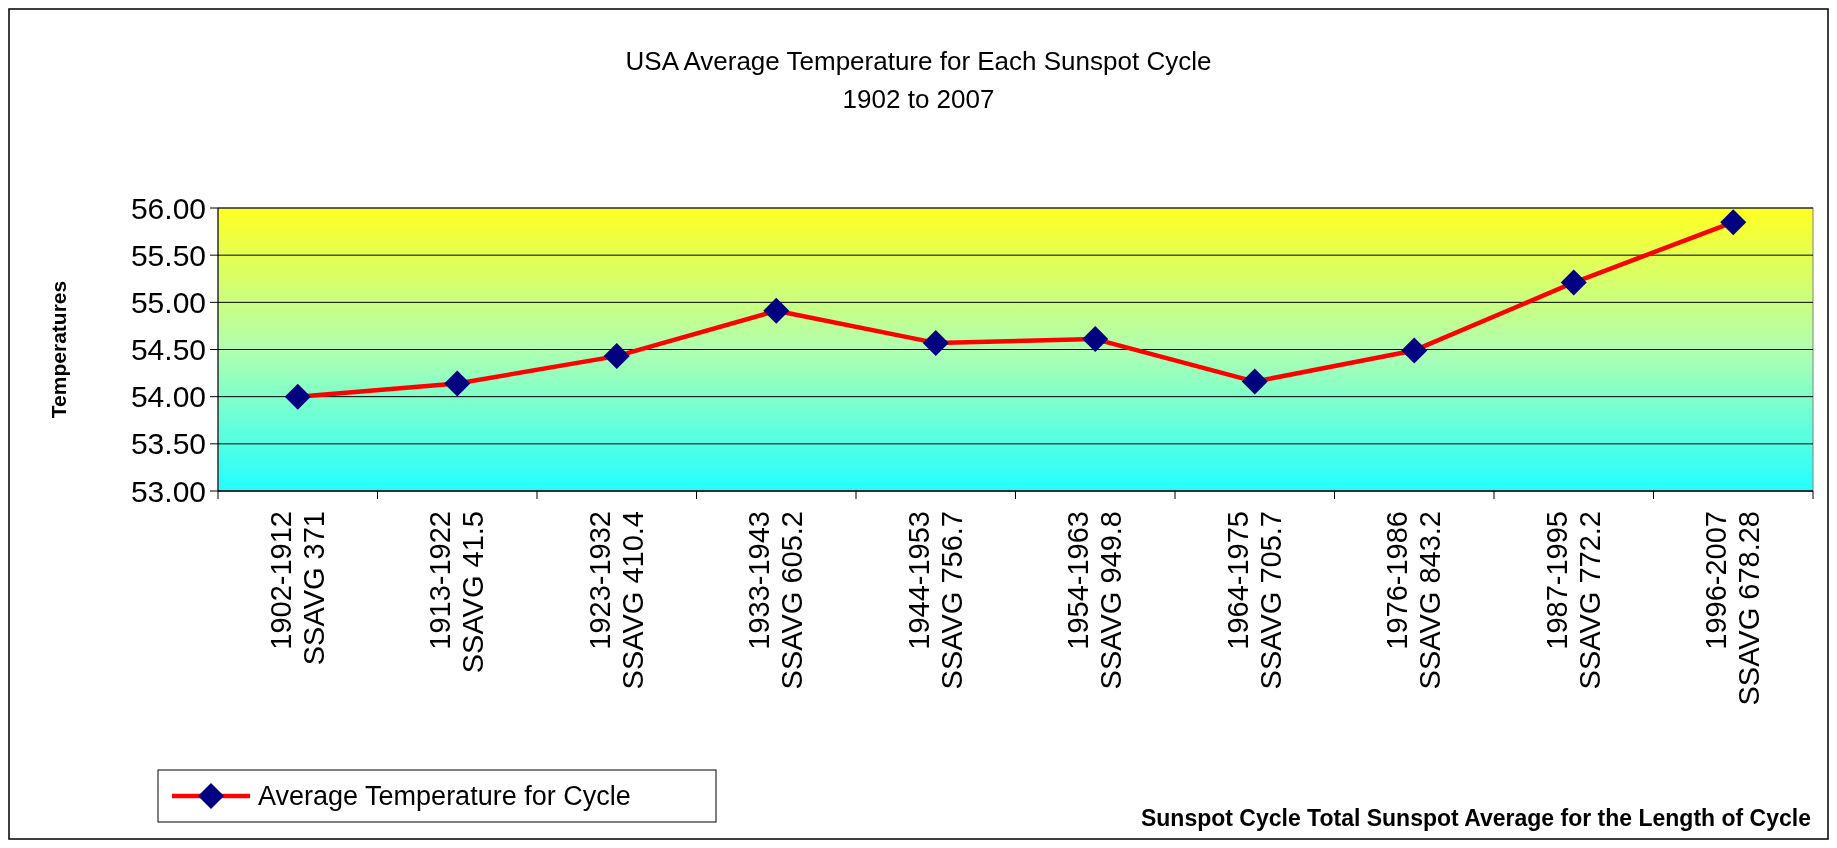  What do you see at coordinates (935, 600) in the screenshot?
I see `x-tick-label: 1944-1953 SSAVG 756.7` at bounding box center [935, 600].